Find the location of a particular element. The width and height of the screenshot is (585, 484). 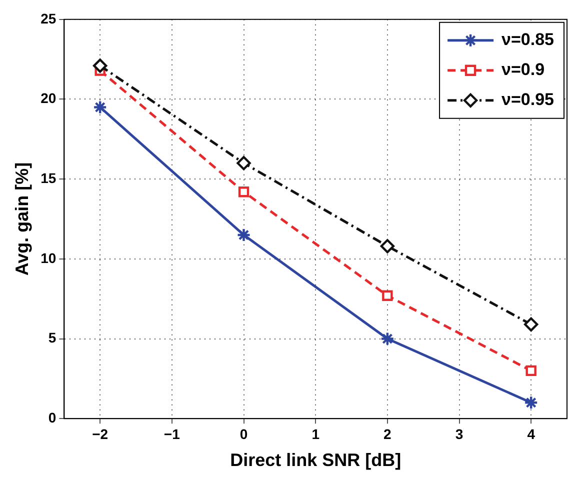

x-tick-label: −1 is located at coordinates (172, 434).